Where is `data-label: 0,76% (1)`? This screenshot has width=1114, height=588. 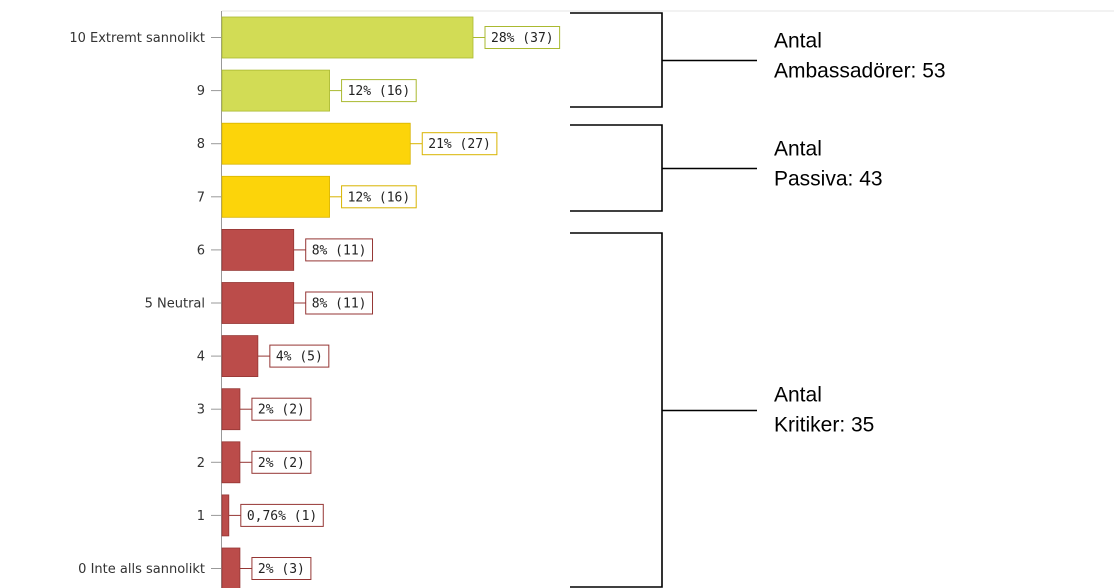 data-label: 0,76% (1) is located at coordinates (282, 516).